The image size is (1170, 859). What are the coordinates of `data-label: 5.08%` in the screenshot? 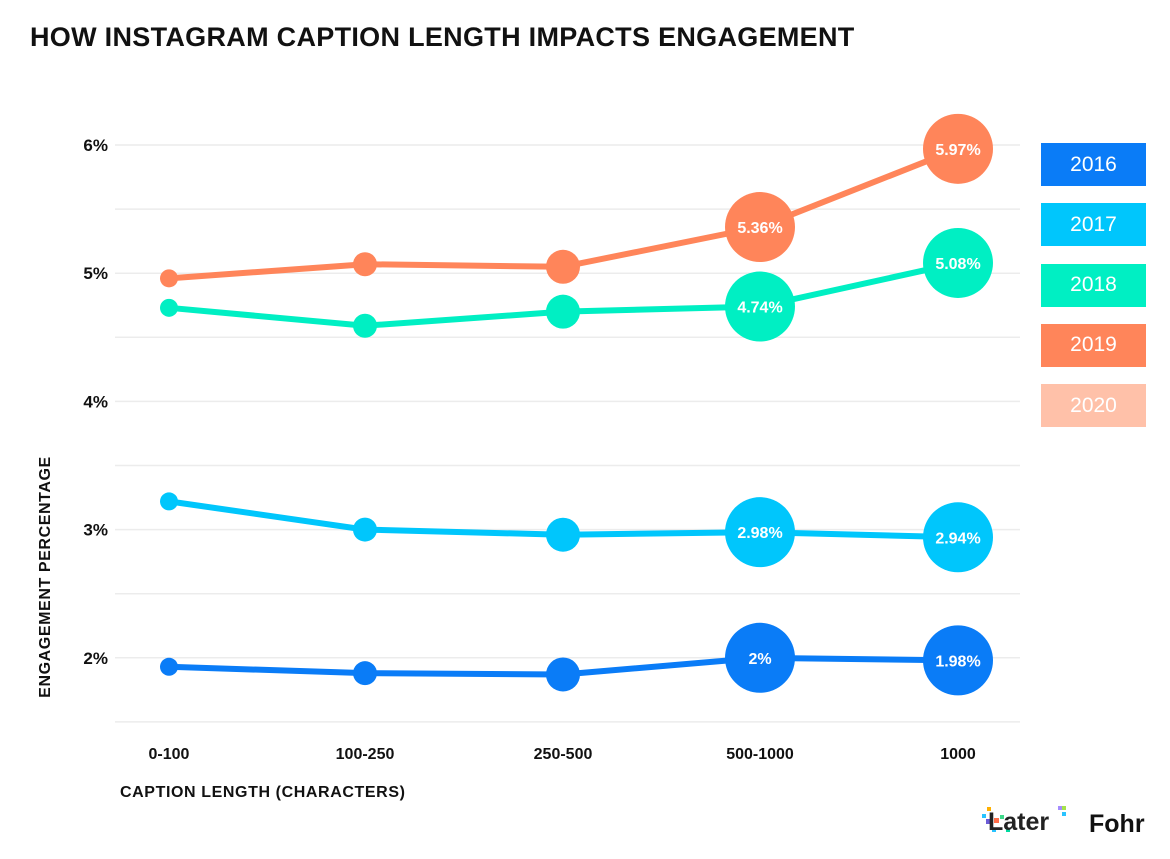 It's located at (957, 264).